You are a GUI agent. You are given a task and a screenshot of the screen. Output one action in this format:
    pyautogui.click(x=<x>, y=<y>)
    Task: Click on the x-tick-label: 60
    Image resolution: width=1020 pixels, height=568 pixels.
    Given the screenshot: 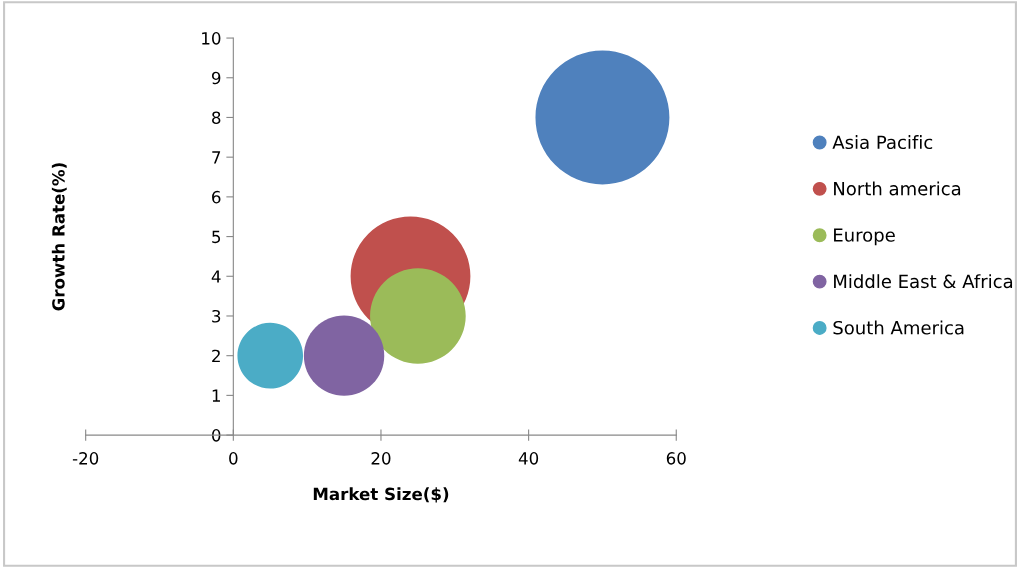 What is the action you would take?
    pyautogui.click(x=676, y=458)
    